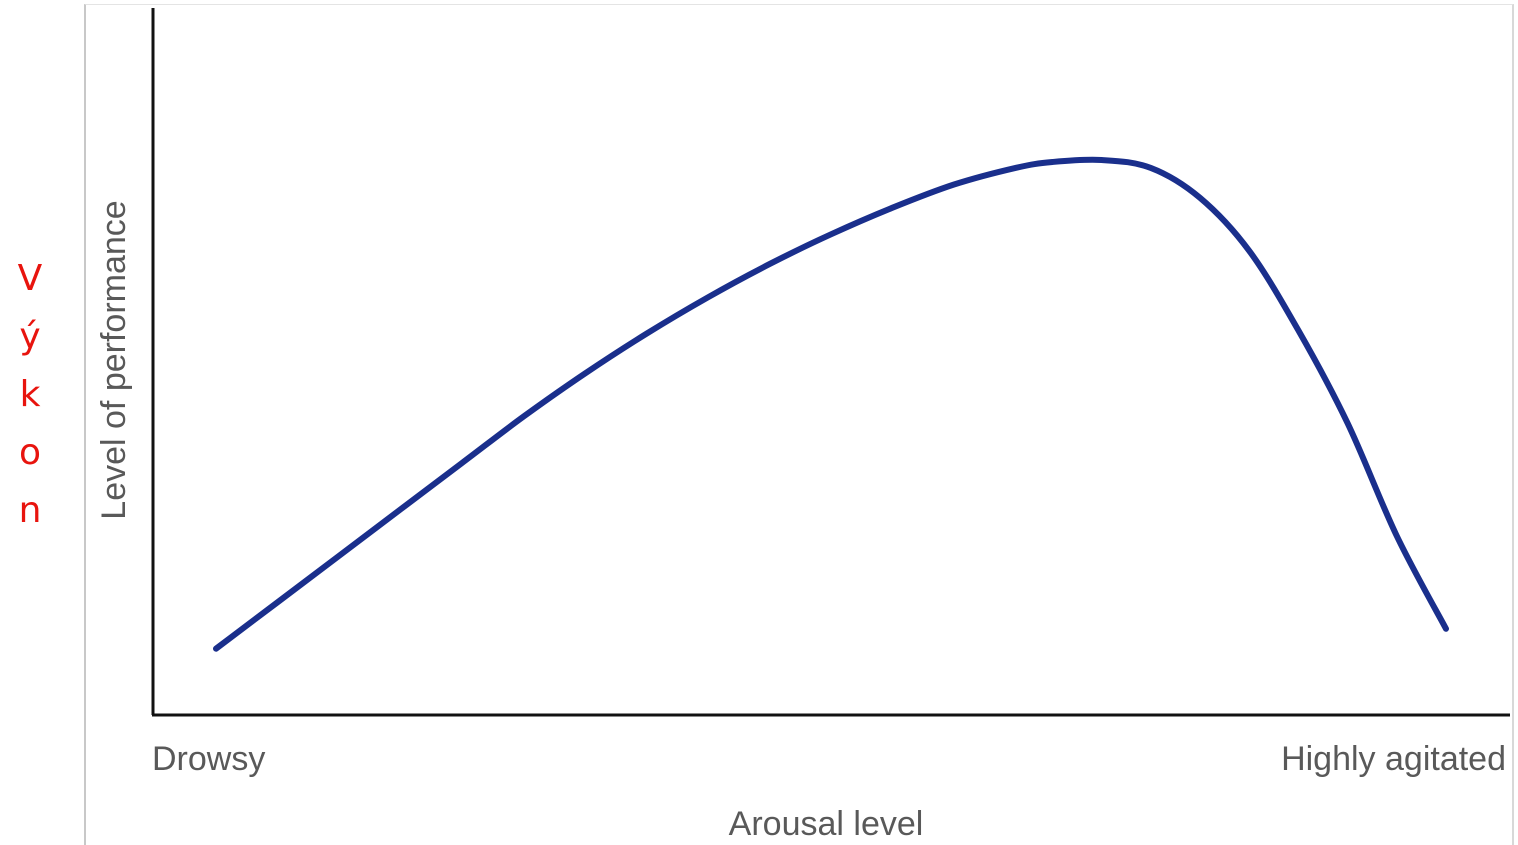  I want to click on x-tick-label-highly-agitated: Highly agitated, so click(1393, 759).